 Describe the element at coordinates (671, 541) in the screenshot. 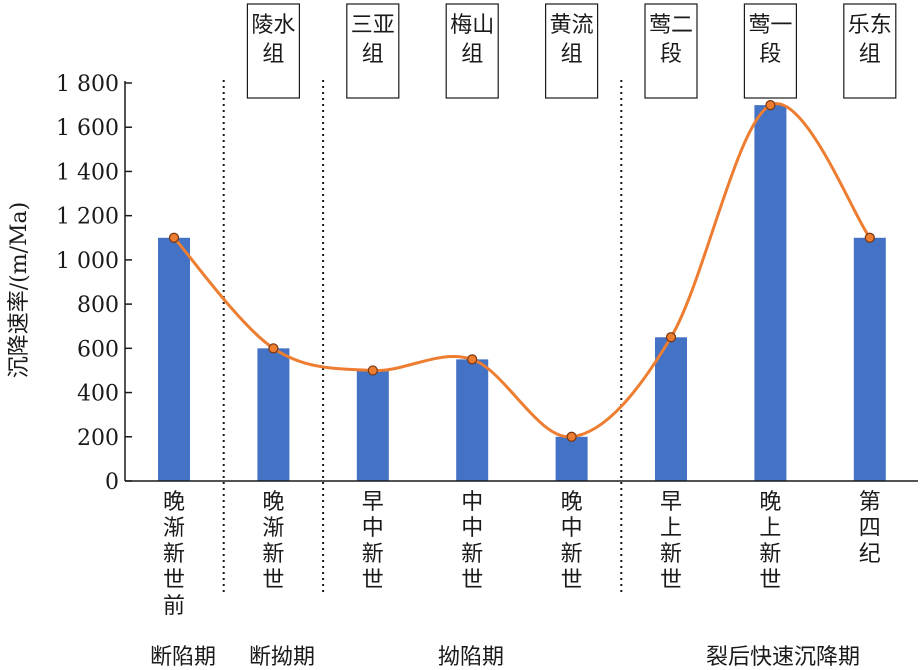

I see `category-label-5: 早上新世` at that location.